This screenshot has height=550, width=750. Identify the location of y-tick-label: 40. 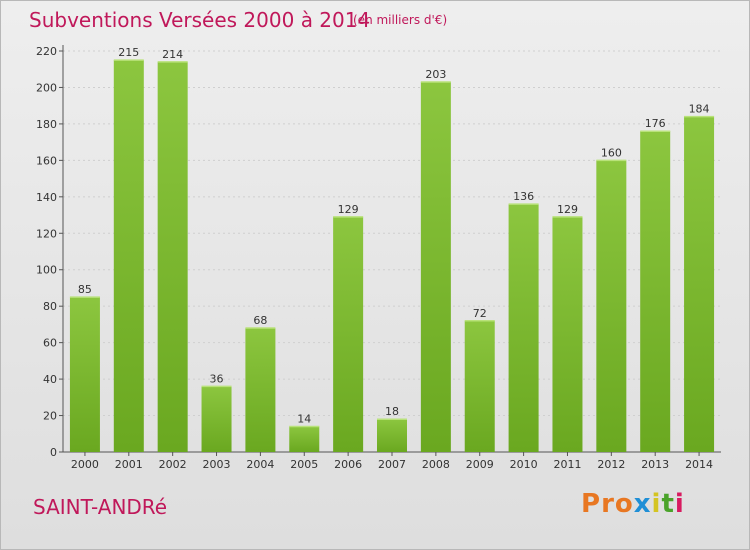
(50, 379).